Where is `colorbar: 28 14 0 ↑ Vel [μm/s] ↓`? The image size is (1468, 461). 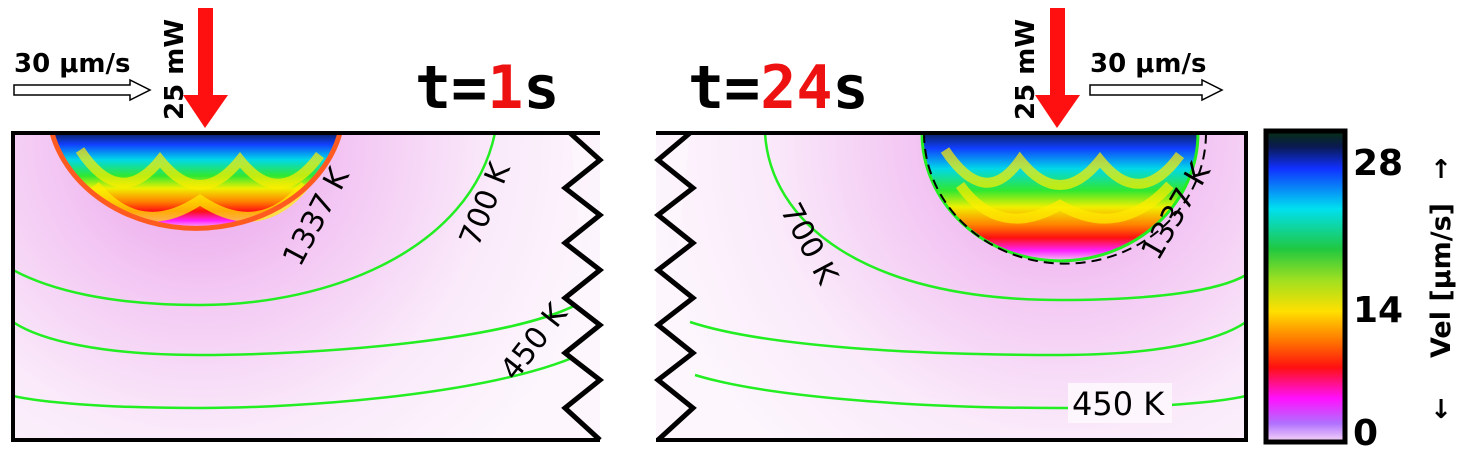 colorbar: 28 14 0 ↑ Vel [μm/s] ↓ is located at coordinates (1360, 291).